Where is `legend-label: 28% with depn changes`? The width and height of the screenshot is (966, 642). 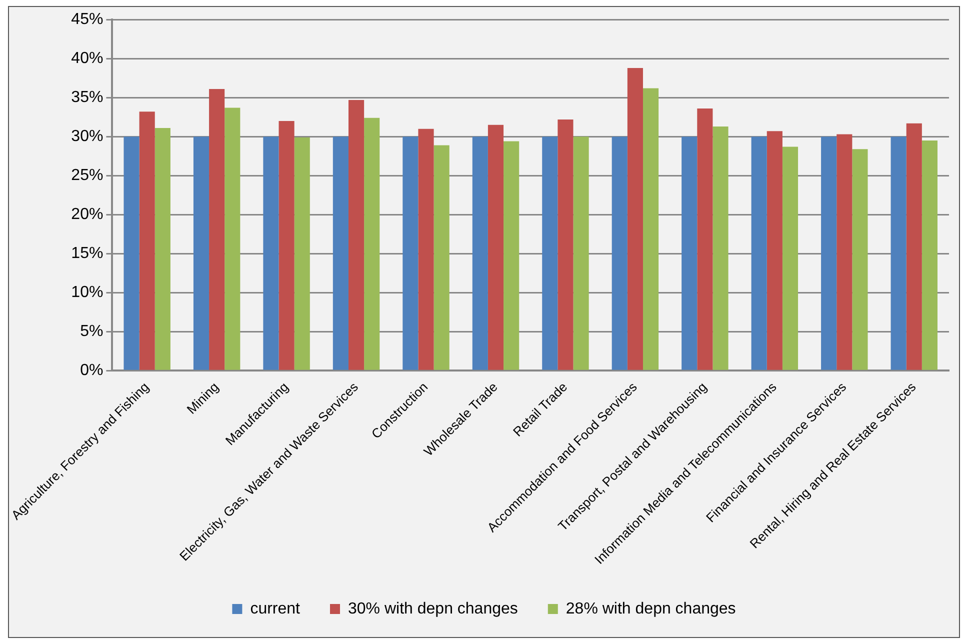 legend-label: 28% with depn changes is located at coordinates (651, 609).